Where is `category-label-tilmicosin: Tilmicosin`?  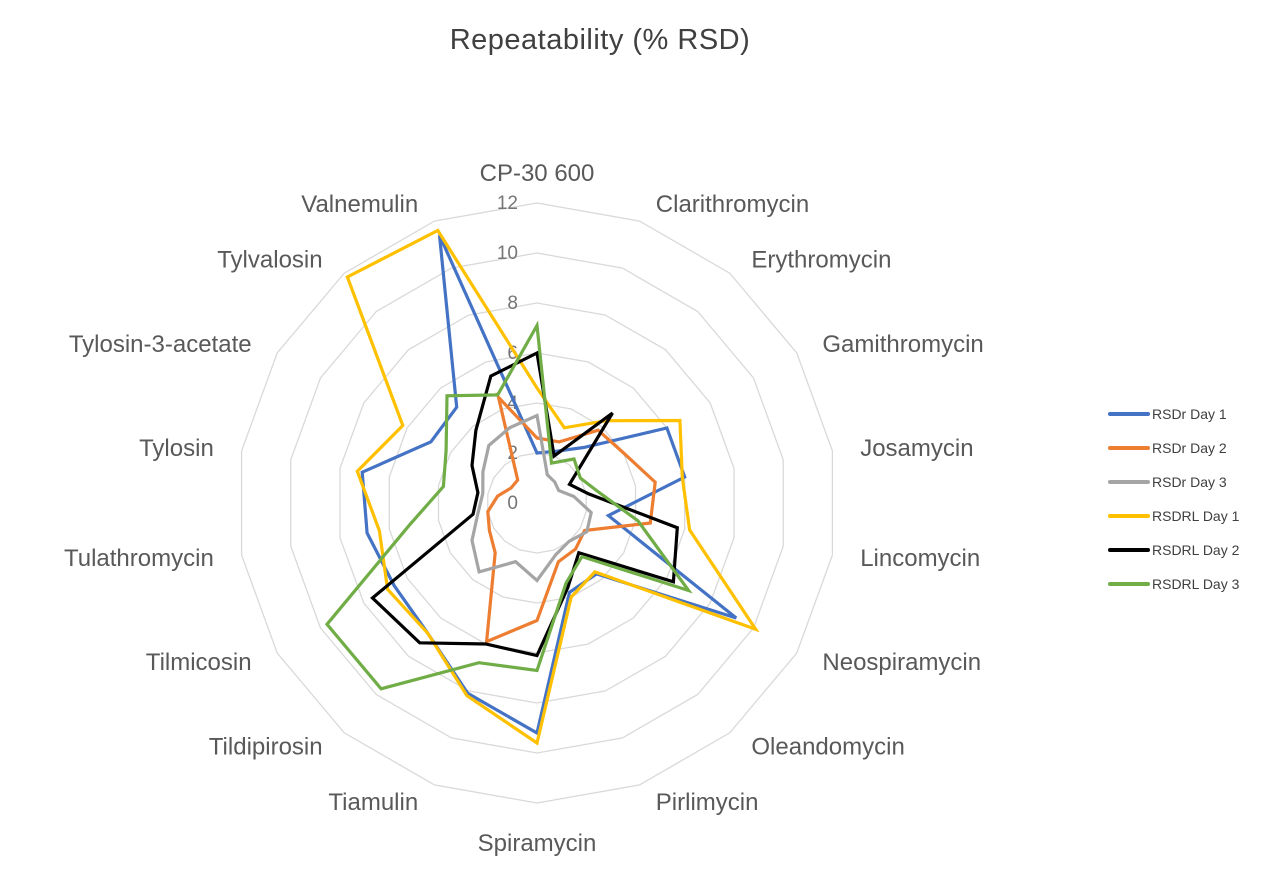
category-label-tilmicosin: Tilmicosin is located at coordinates (199, 662).